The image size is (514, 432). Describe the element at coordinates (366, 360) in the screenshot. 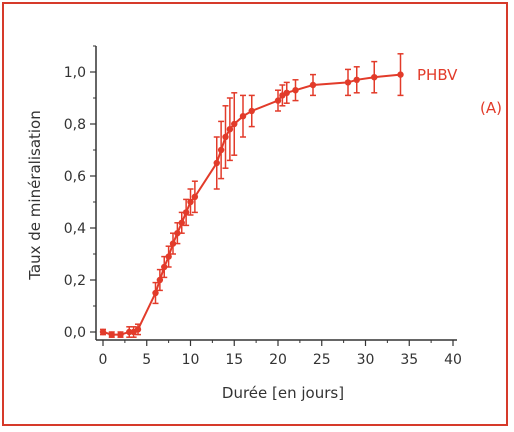

I see `x-tick-label: 30` at that location.